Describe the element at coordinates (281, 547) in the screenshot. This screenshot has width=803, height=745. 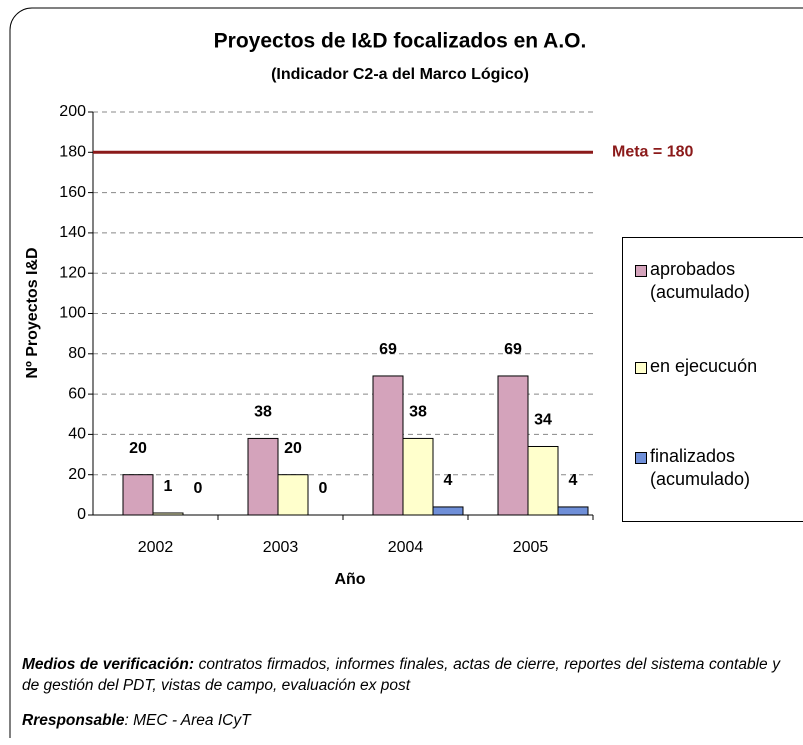
I see `x-tick-label: 2003` at that location.